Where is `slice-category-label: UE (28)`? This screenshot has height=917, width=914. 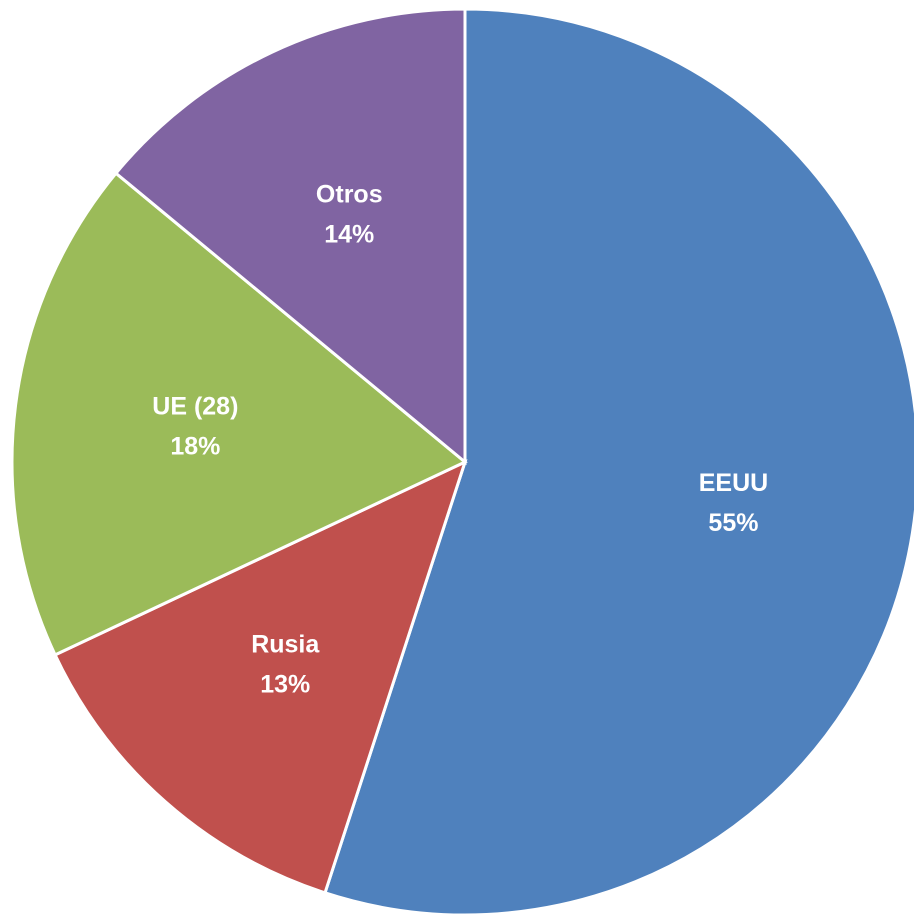 slice-category-label: UE (28) is located at coordinates (195, 407).